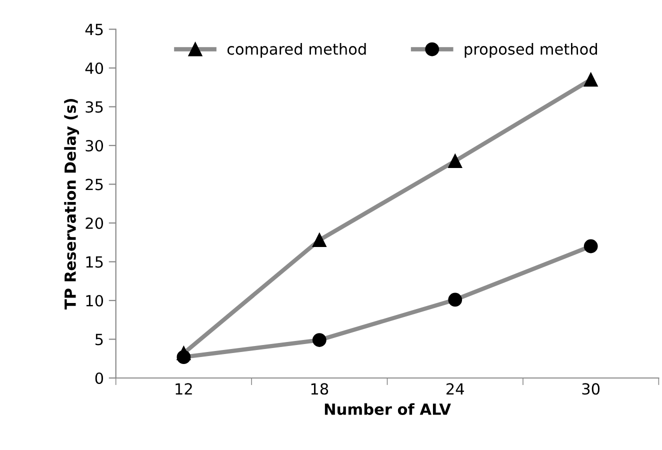  I want to click on x-tick-label: 12, so click(184, 388).